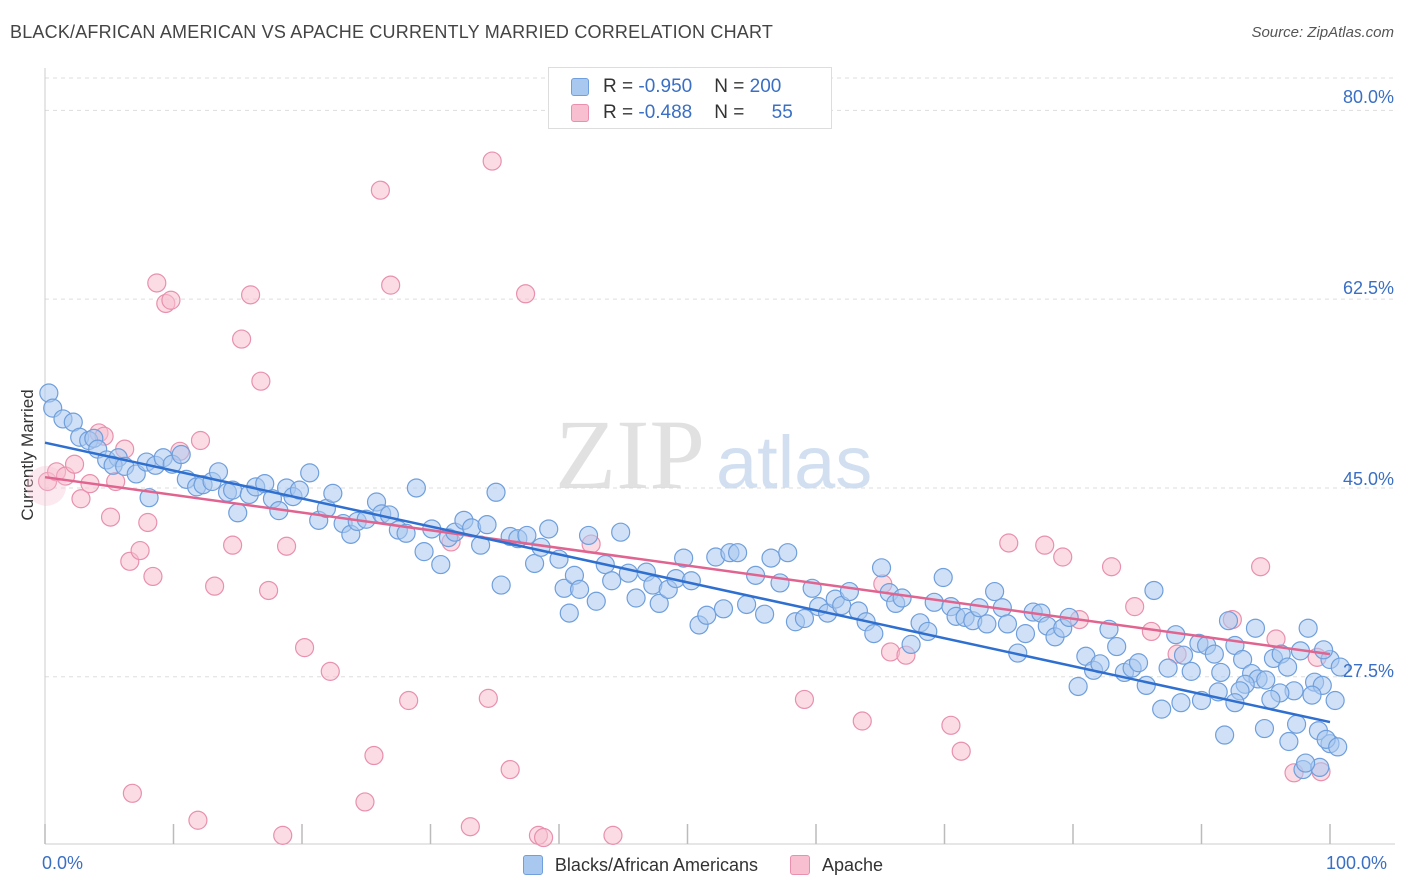 This screenshot has width=1406, height=892. Describe the element at coordinates (1322, 32) in the screenshot. I see `chart-source: Source: ZipAtlas.com` at that location.